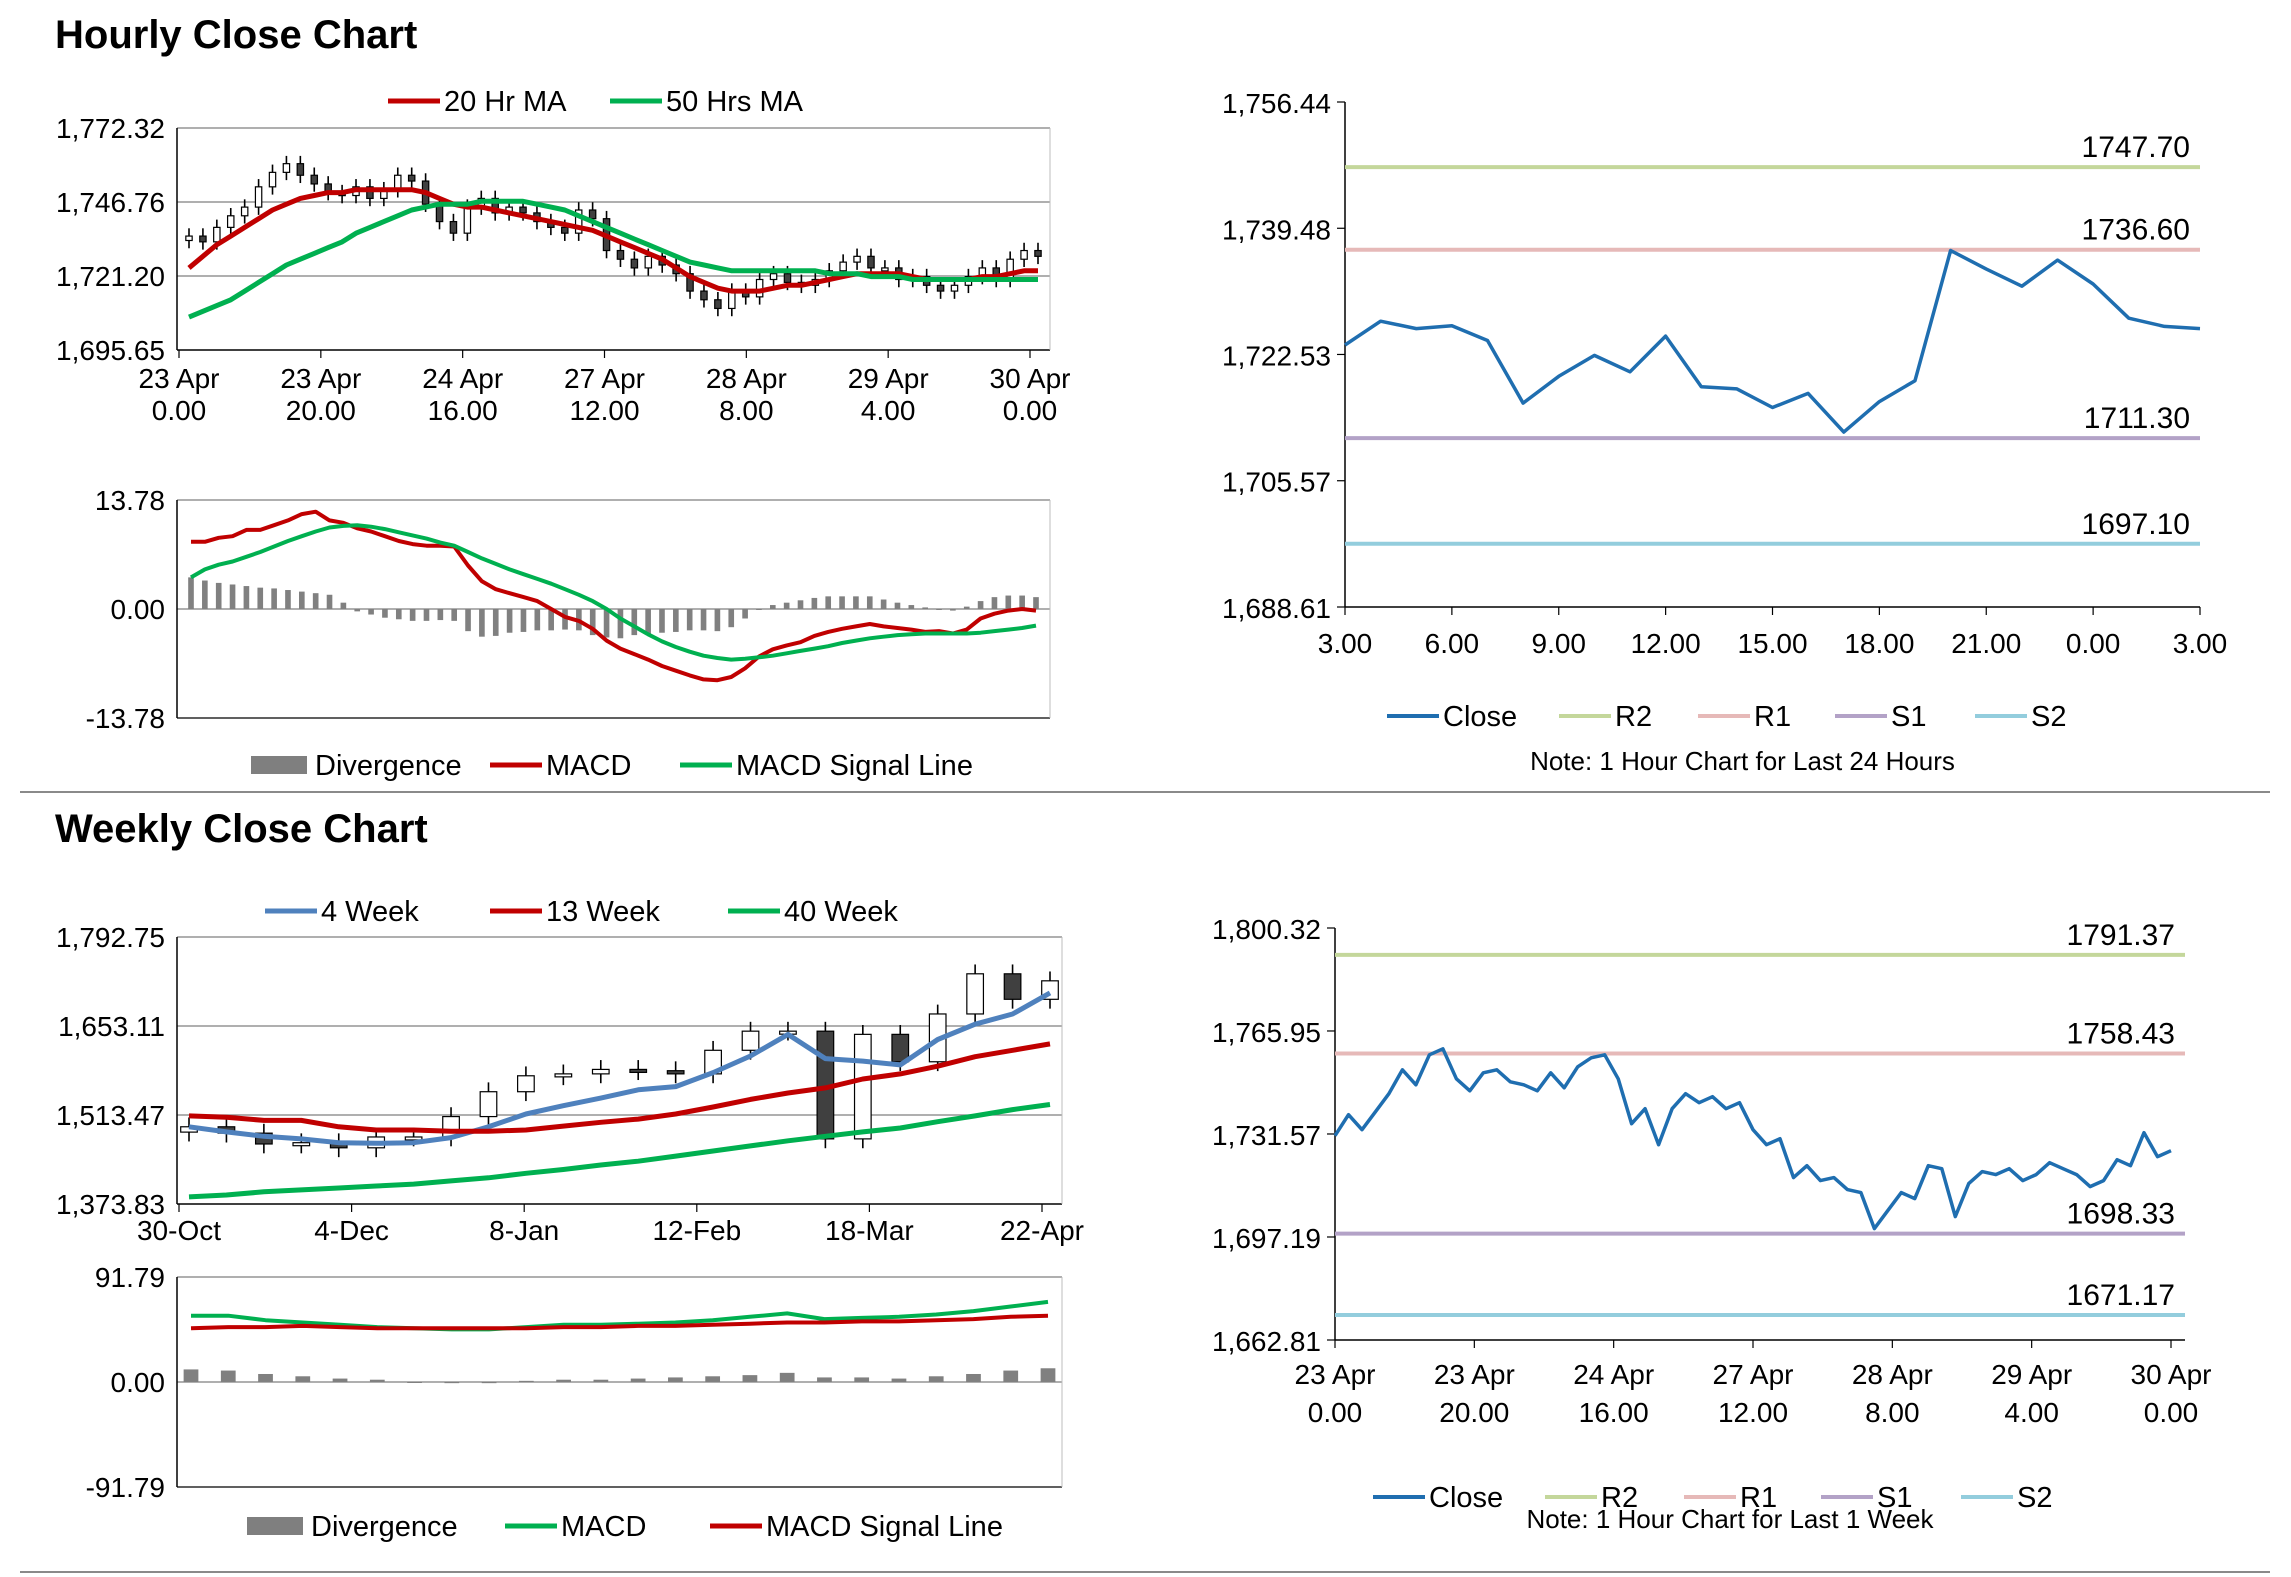 The height and width of the screenshot is (1577, 2291). Describe the element at coordinates (179, 1230) in the screenshot. I see `x-tick-label: 30-Oct` at that location.